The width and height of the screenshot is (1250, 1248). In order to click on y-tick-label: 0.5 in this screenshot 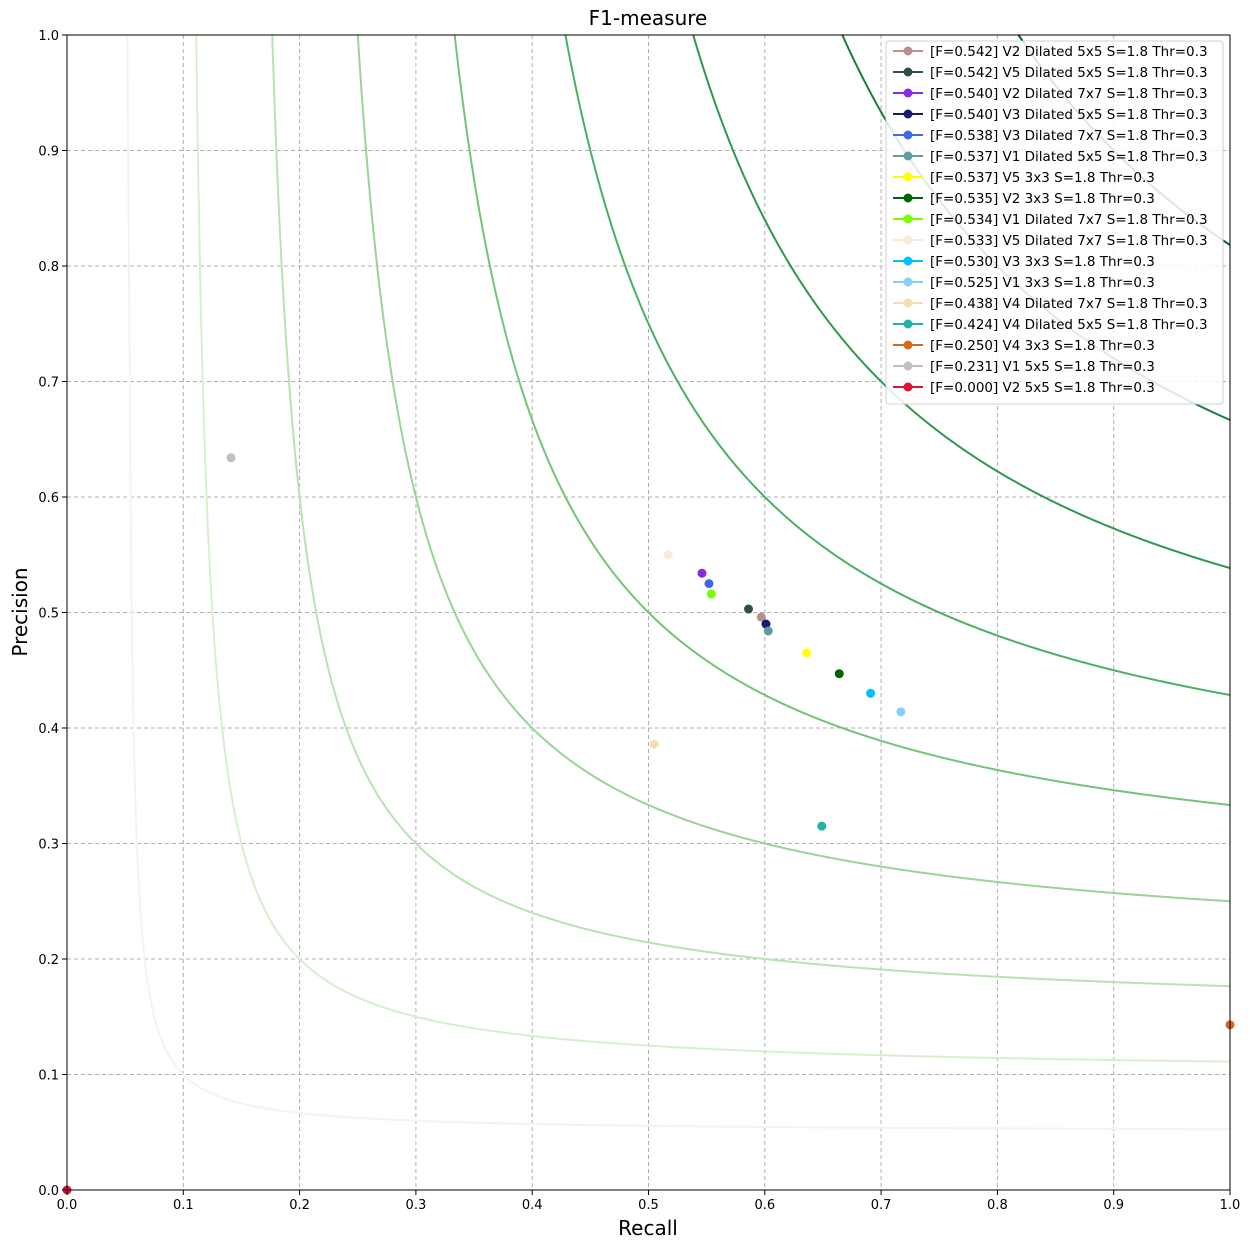, I will do `click(48, 614)`.